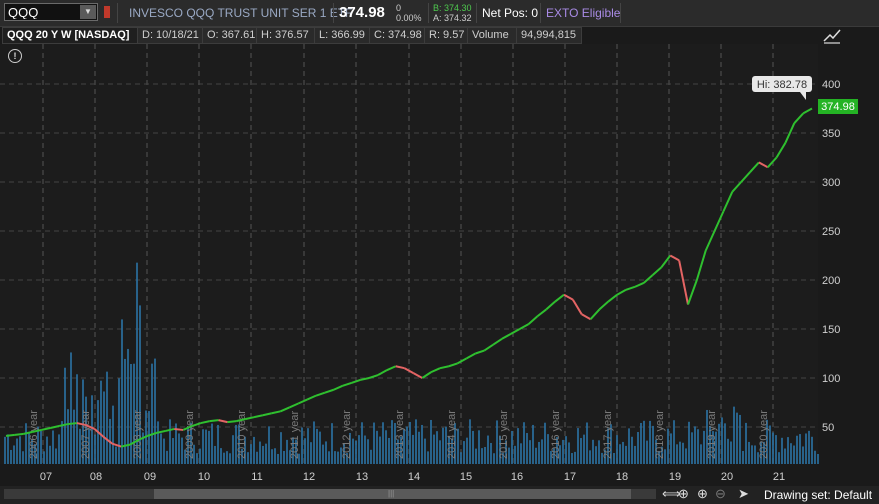 Image resolution: width=879 pixels, height=504 pixels. What do you see at coordinates (15, 56) in the screenshot?
I see `alert-icon: !` at bounding box center [15, 56].